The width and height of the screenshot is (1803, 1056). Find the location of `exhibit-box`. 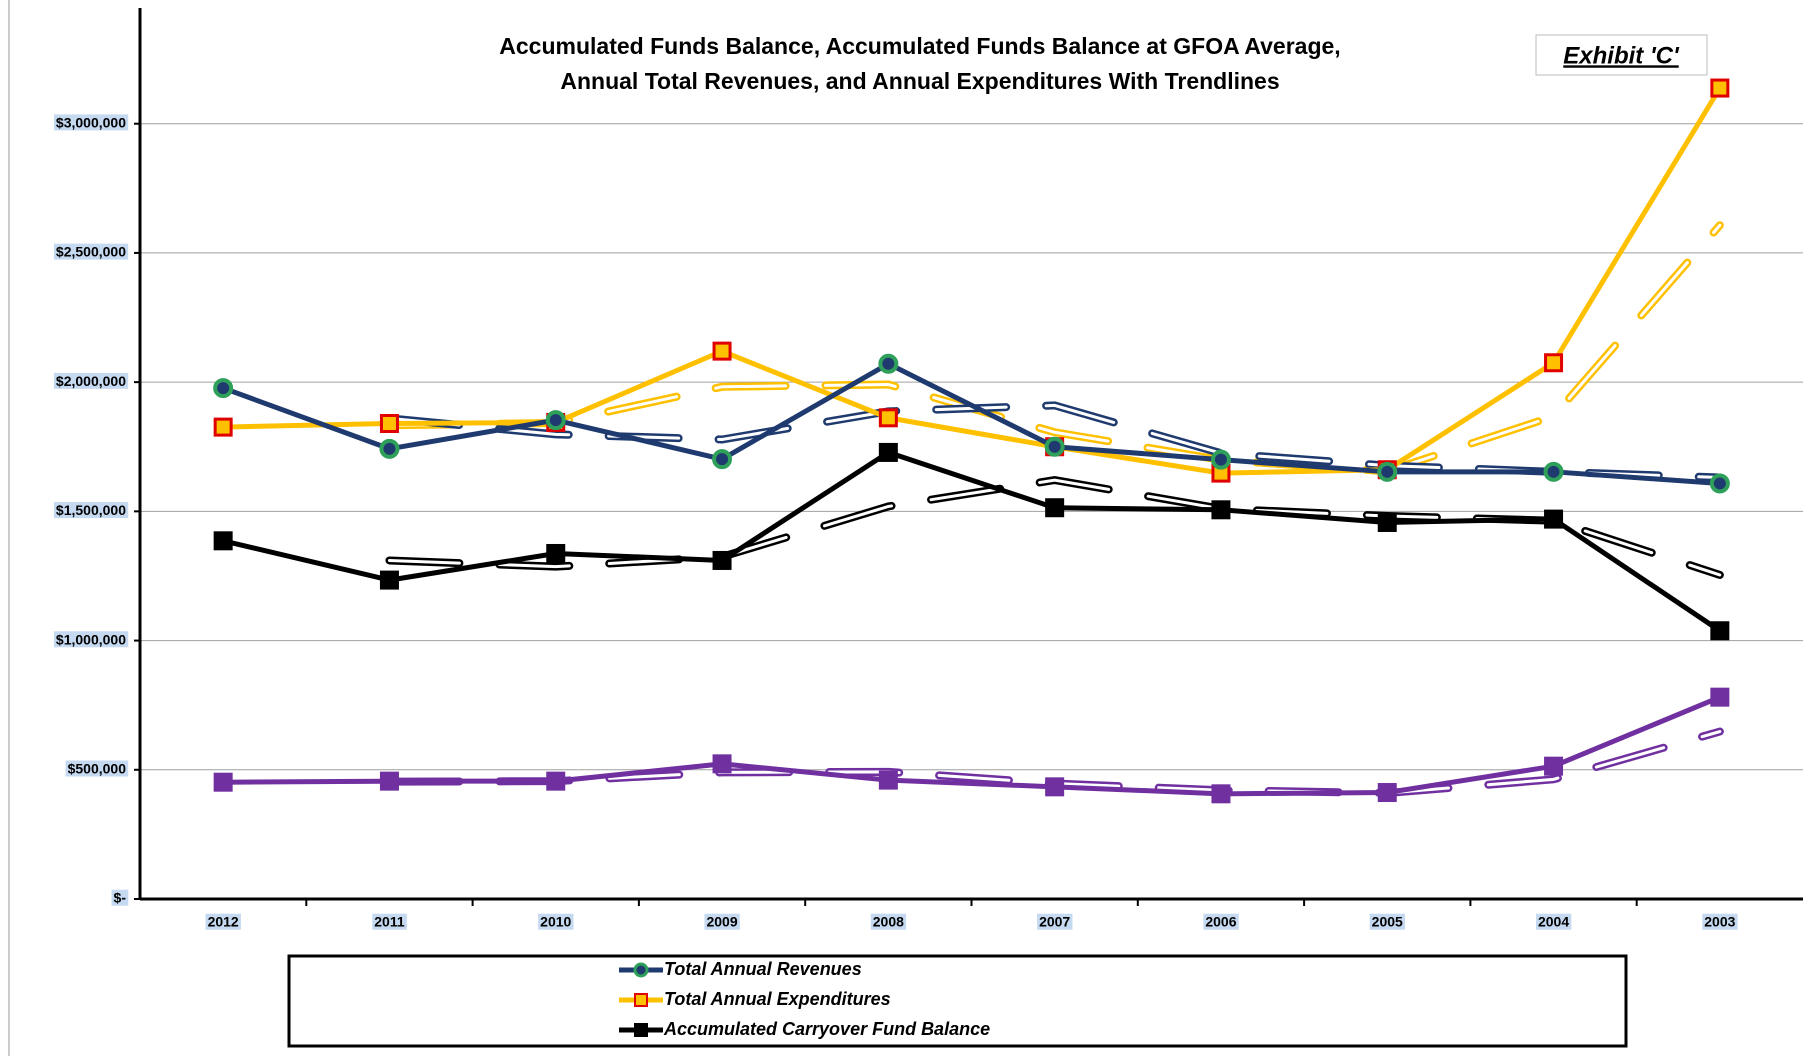

exhibit-box is located at coordinates (1621, 55).